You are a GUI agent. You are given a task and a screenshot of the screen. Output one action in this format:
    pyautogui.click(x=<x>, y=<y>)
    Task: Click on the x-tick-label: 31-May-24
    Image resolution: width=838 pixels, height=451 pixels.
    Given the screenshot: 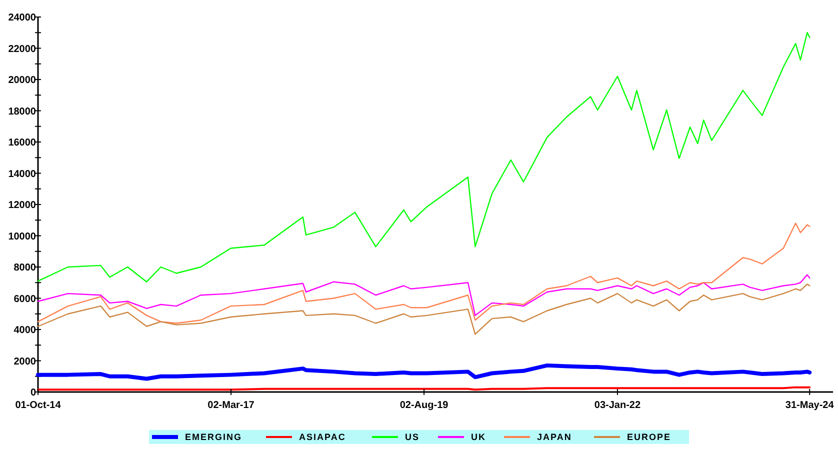 What is the action you would take?
    pyautogui.click(x=809, y=405)
    